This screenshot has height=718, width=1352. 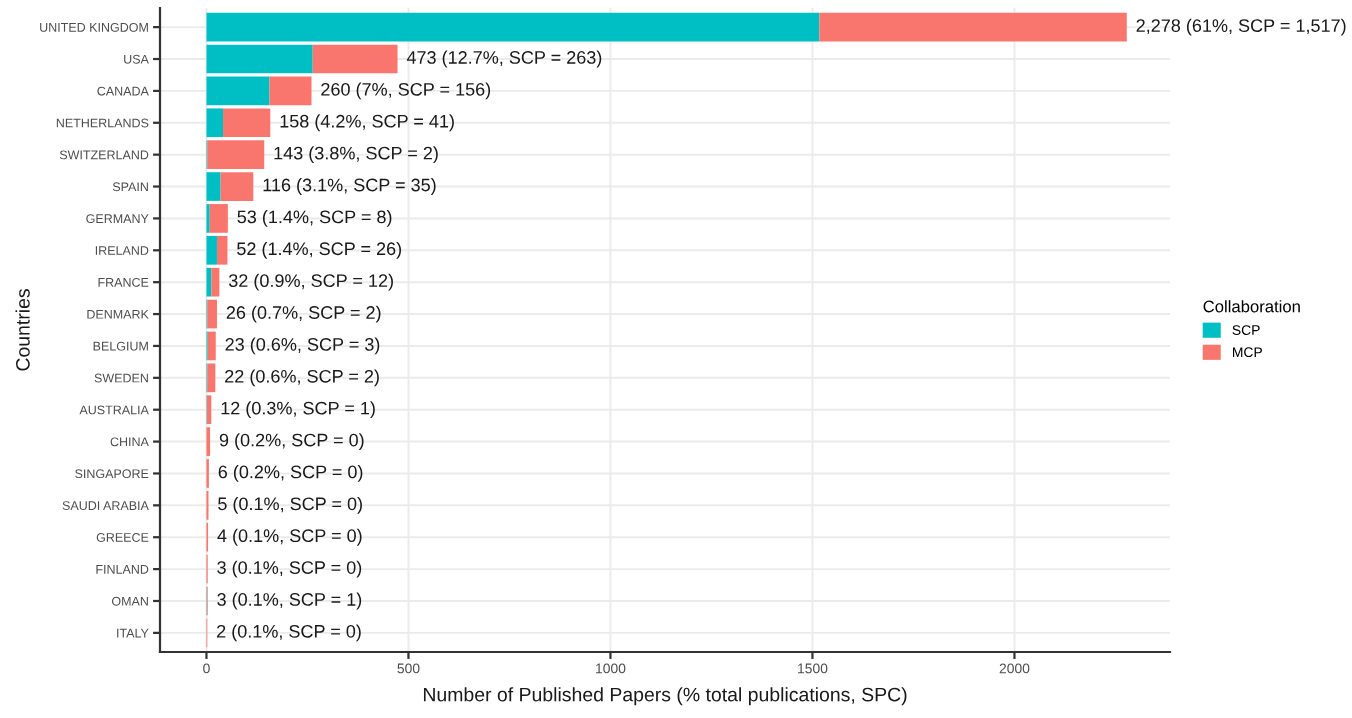 What do you see at coordinates (314, 218) in the screenshot?
I see `total-label: 53 (1.4%, SCP = 8)` at bounding box center [314, 218].